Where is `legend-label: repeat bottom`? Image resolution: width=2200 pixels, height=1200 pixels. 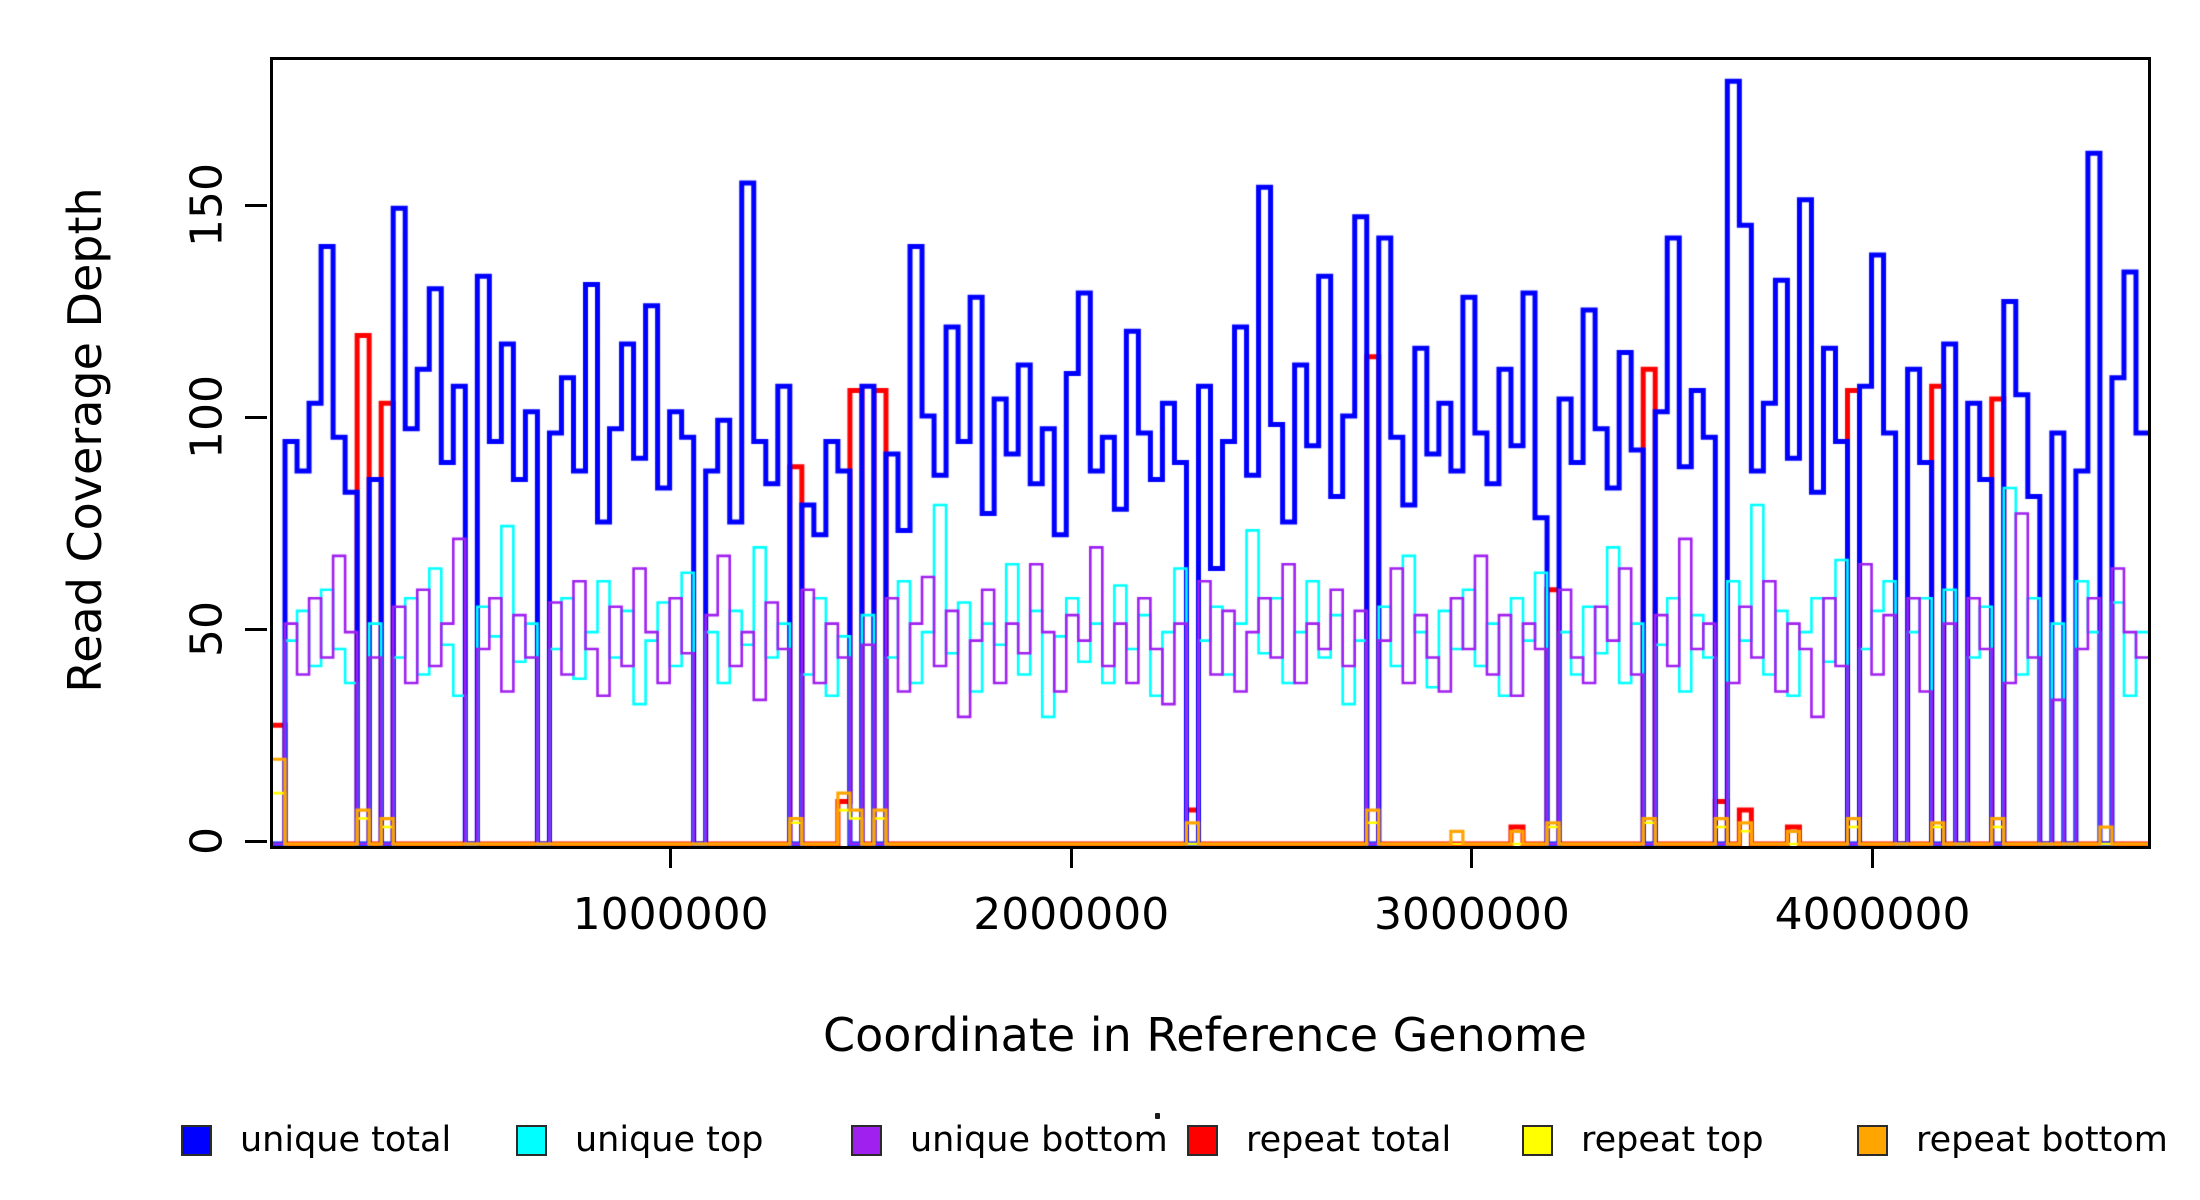
legend-label: repeat bottom is located at coordinates (2042, 1140).